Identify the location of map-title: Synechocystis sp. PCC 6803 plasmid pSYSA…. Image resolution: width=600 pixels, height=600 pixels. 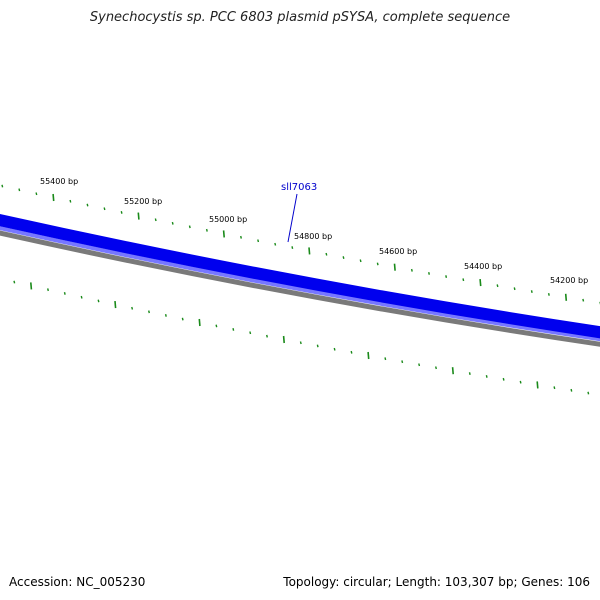
(300, 17).